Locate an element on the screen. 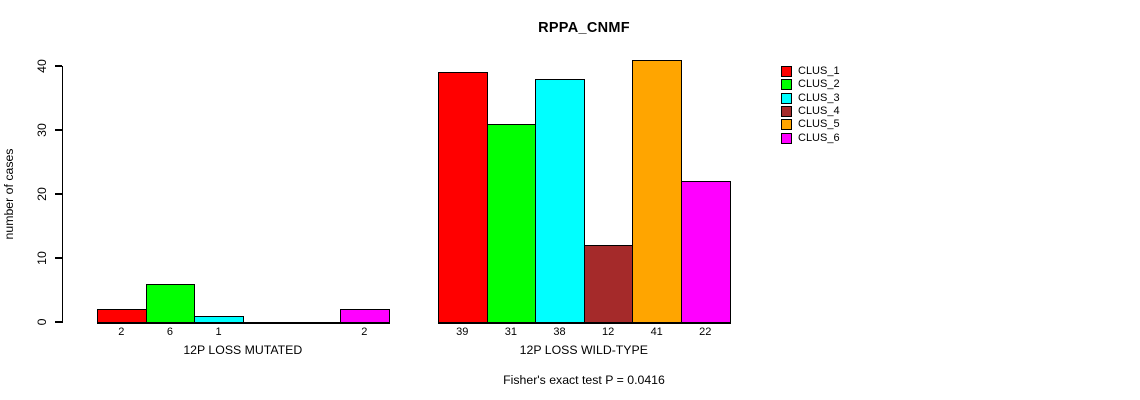  legend-item: CLUS_4 is located at coordinates (810, 111).